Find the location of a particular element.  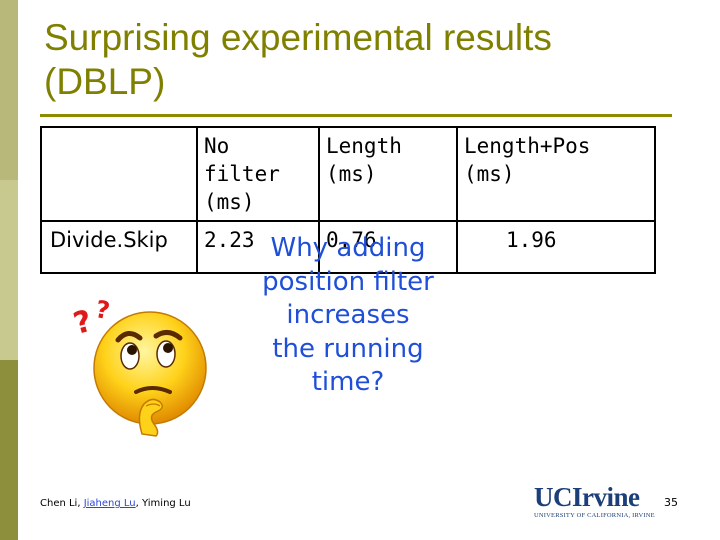

footer-authors: Chen Li, Jiaheng Lu, Yiming Lu is located at coordinates (115, 503).